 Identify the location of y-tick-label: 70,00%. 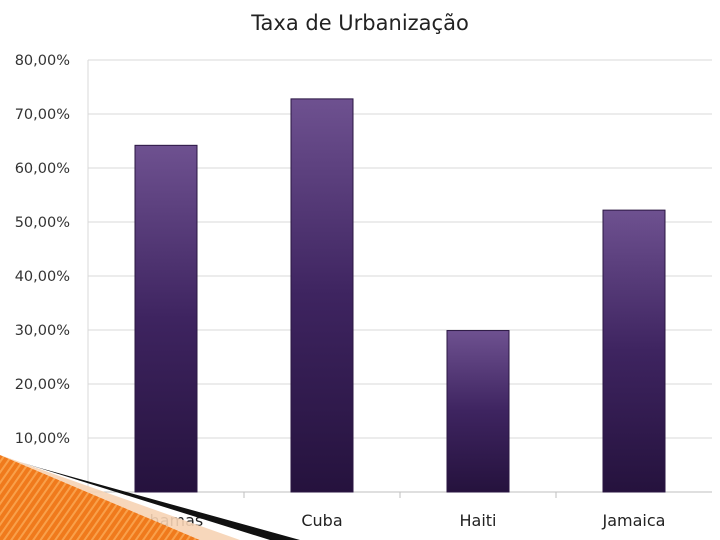
(42, 115).